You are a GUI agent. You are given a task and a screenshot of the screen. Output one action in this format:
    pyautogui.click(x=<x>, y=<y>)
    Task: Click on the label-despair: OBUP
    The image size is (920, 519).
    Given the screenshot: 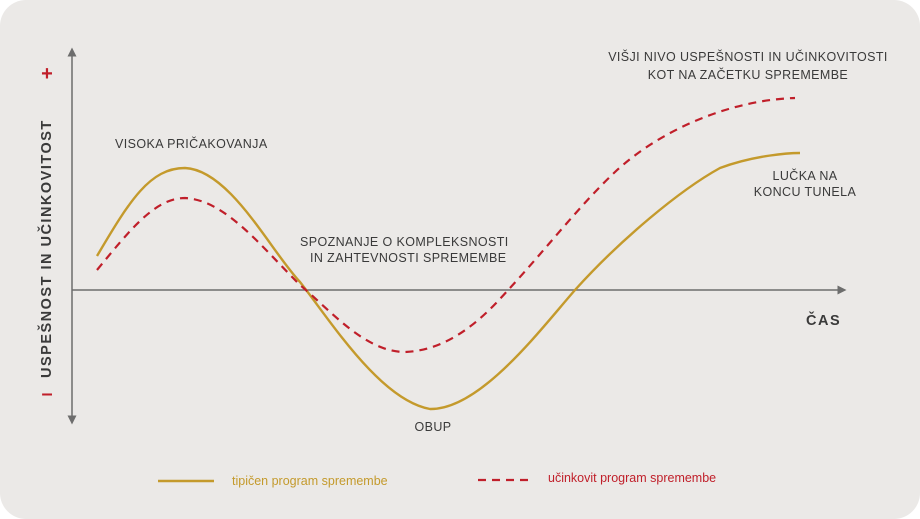 What is the action you would take?
    pyautogui.click(x=432, y=427)
    